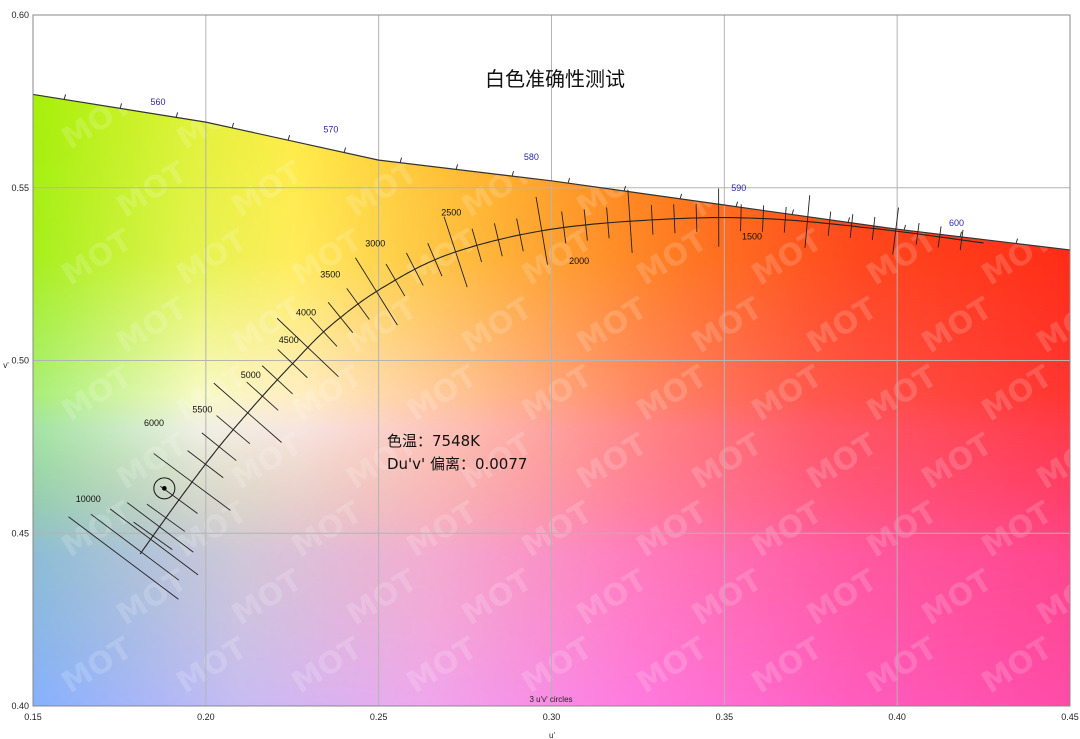 The height and width of the screenshot is (739, 1080). I want to click on cct-label: 1500, so click(752, 237).